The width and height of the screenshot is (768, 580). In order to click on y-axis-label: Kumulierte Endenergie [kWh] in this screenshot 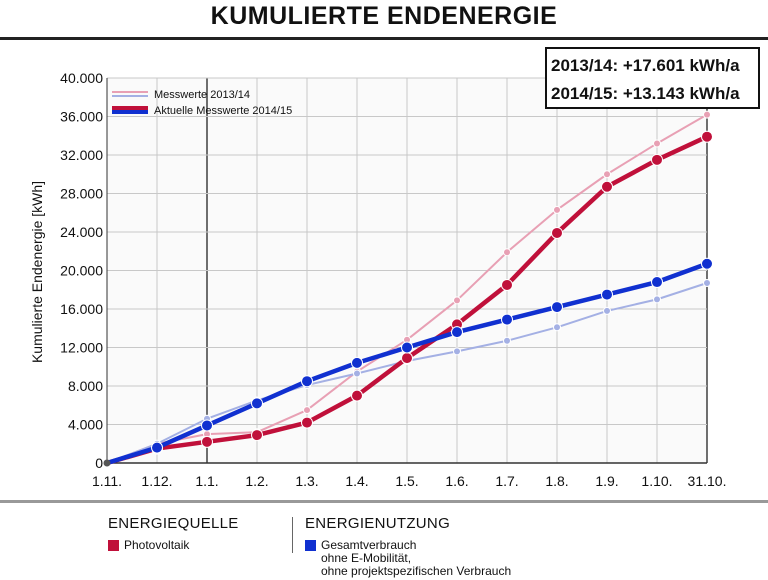, I will do `click(37, 272)`.